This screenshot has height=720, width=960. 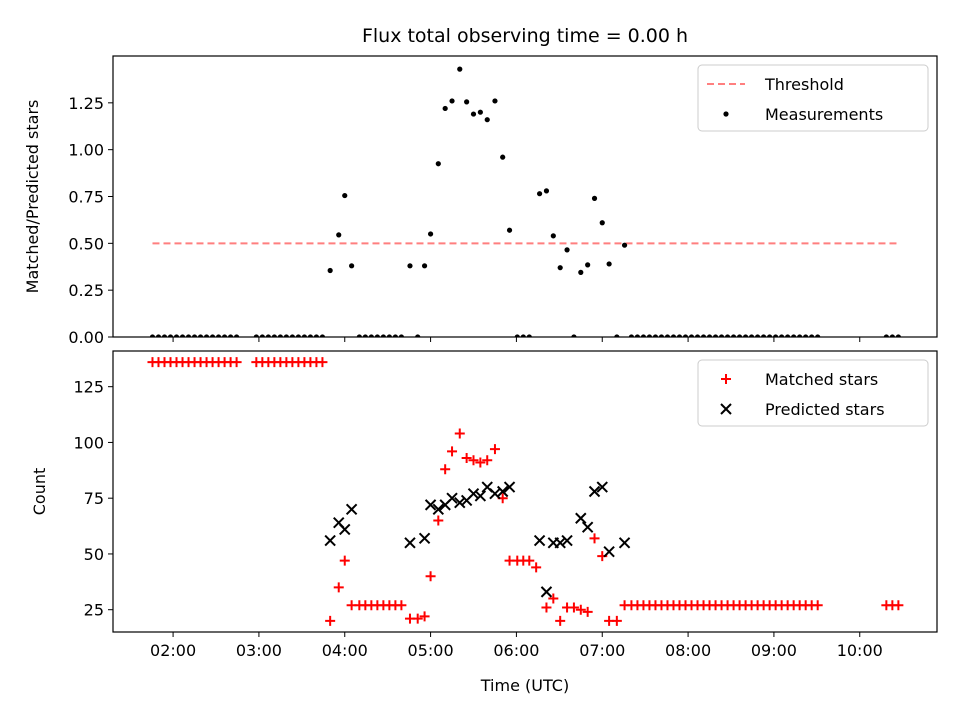 I want to click on bottom-y-tick-label: 100, so click(x=88, y=442).